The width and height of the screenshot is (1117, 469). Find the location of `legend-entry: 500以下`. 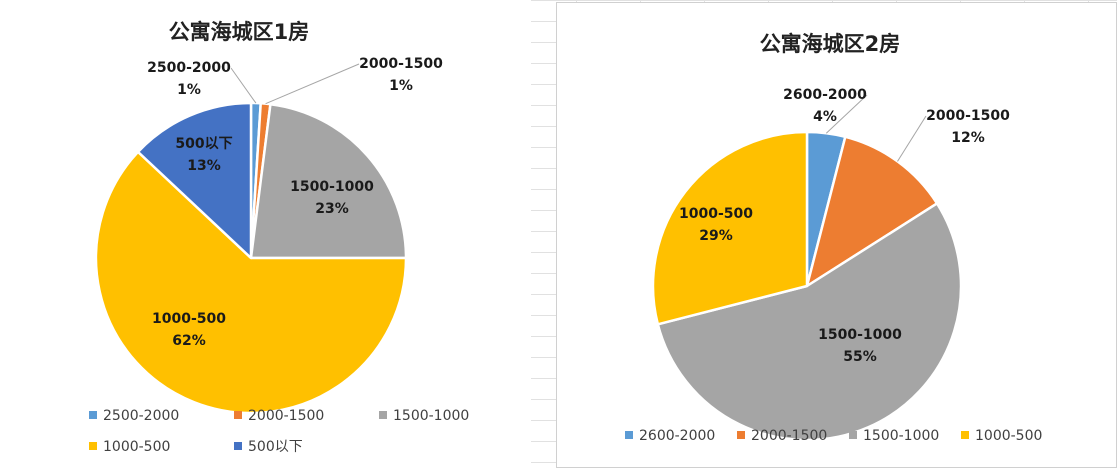

legend-entry: 500以下 is located at coordinates (275, 447).